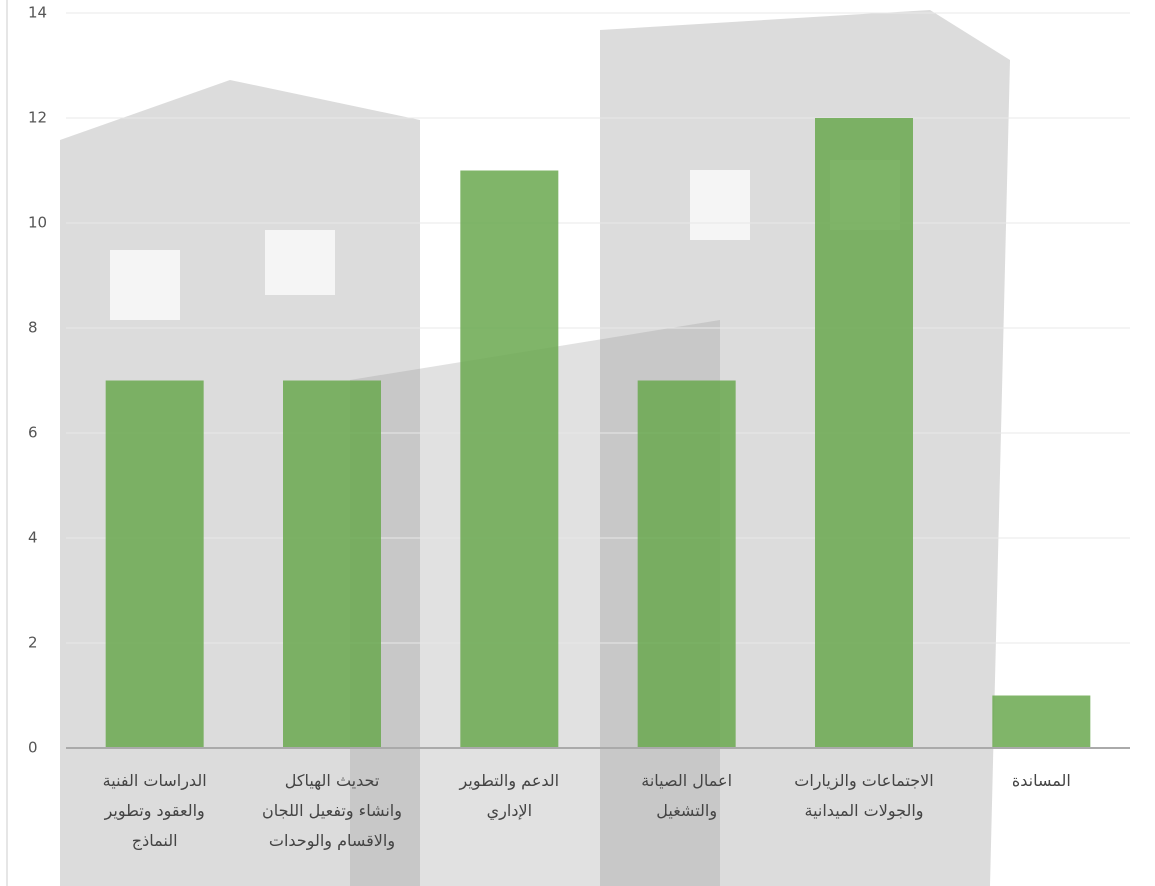 This screenshot has height=886, width=1155. I want to click on x-tick-label: الدعم والتطوير الإداري, so click(509, 795).